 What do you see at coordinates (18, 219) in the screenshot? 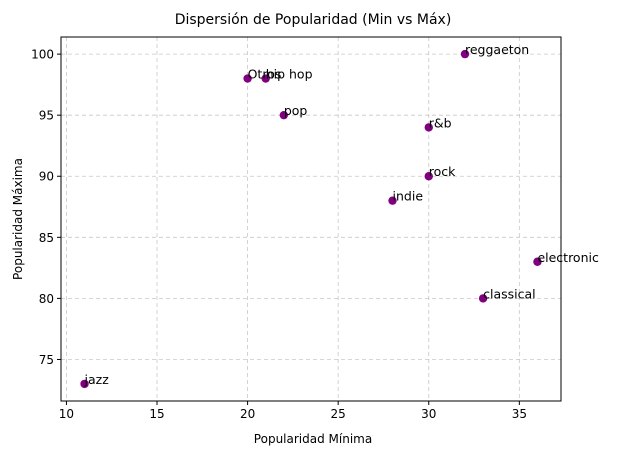
I see `y-axis-label: Popularidad Máxima` at bounding box center [18, 219].